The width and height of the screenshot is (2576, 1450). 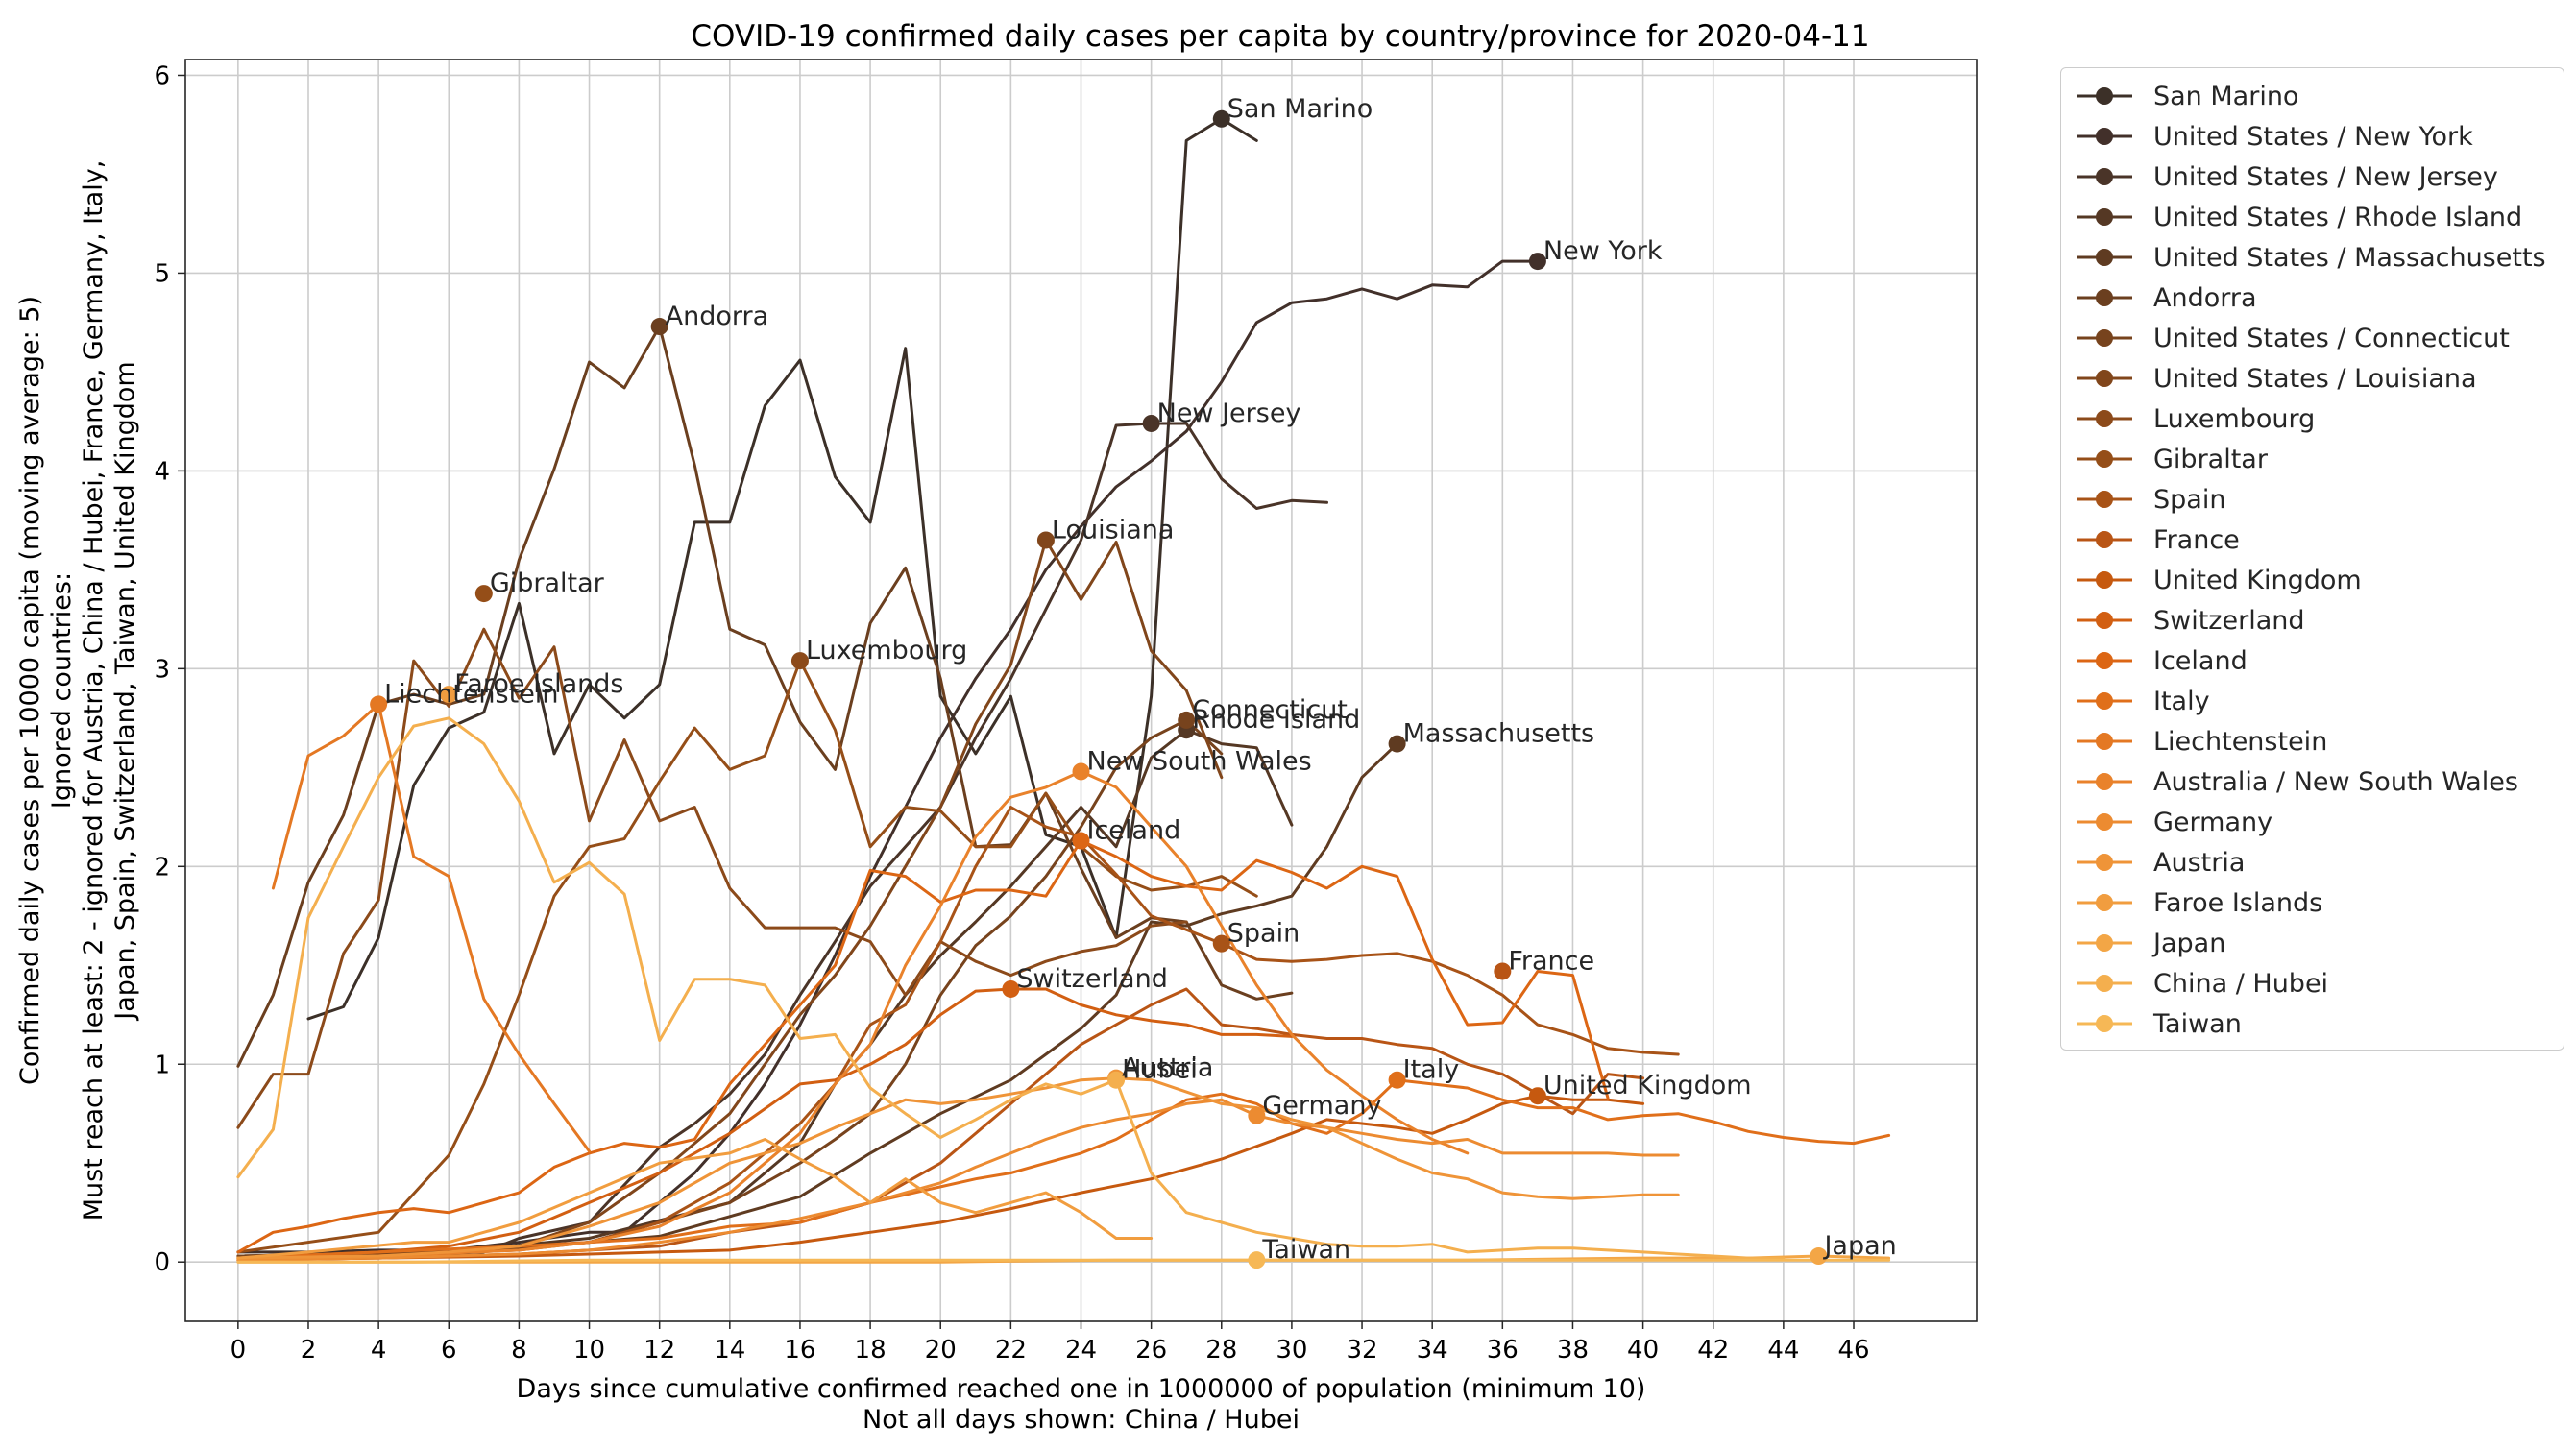 I want to click on legend-item: United States / New York, so click(x=2312, y=136).